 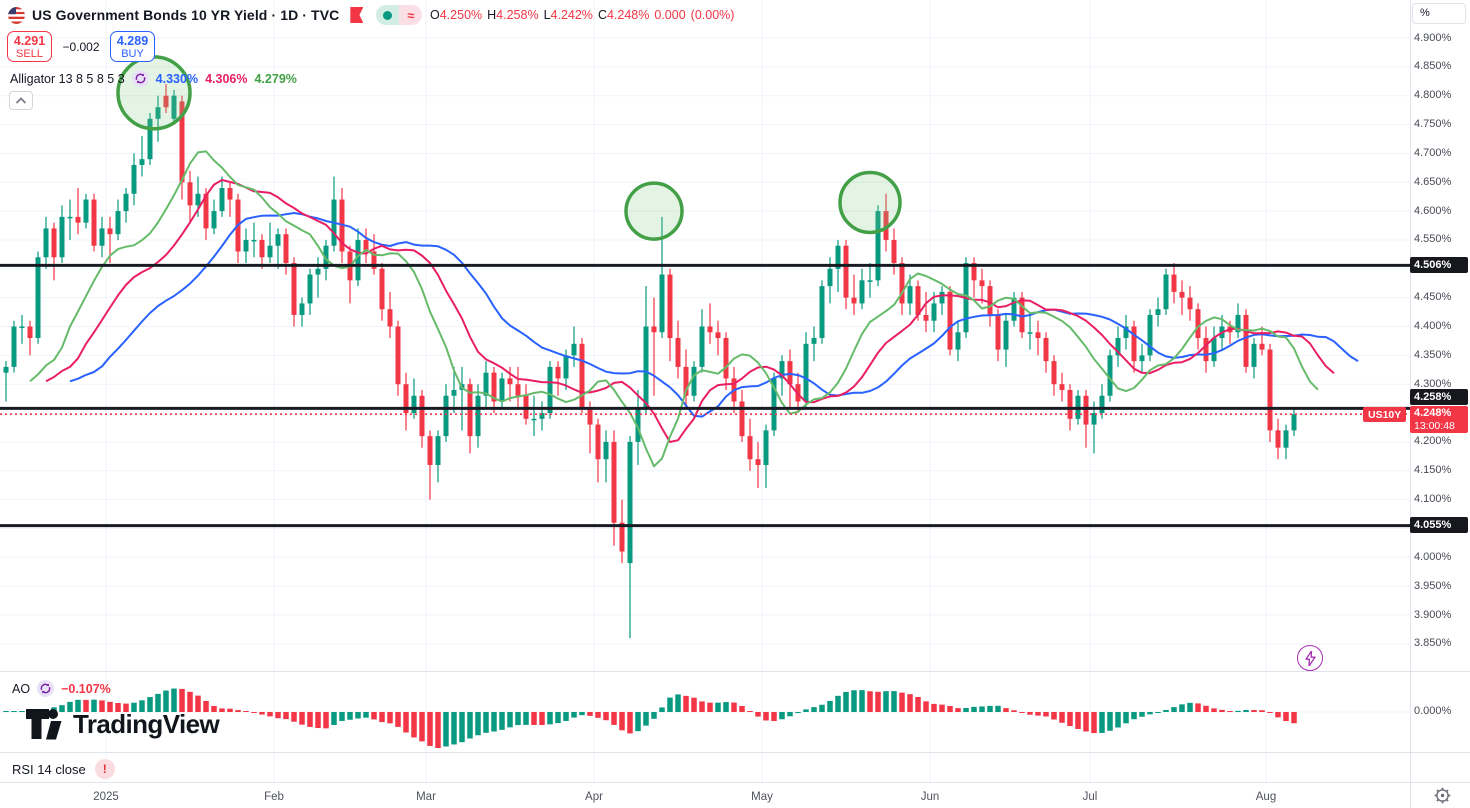 What do you see at coordinates (735, 752) in the screenshot?
I see `pane-separator-ao-rsi` at bounding box center [735, 752].